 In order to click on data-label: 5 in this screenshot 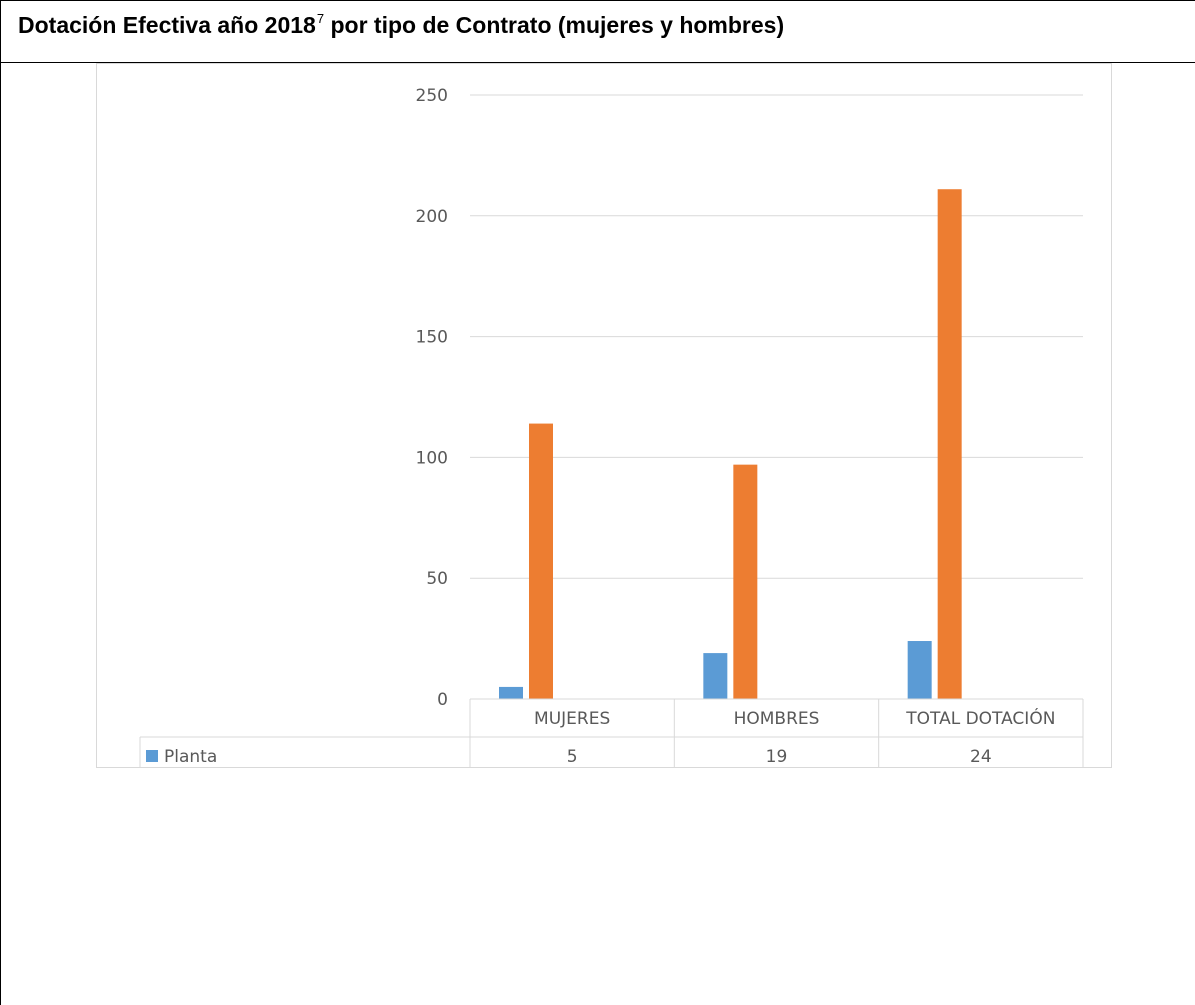, I will do `click(572, 757)`.